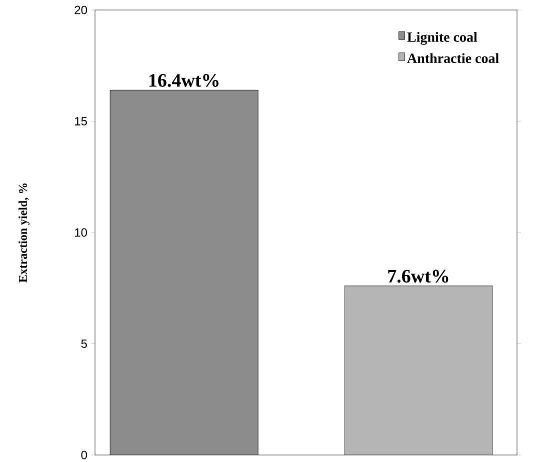 Image resolution: width=534 pixels, height=462 pixels. I want to click on y-tick-label: 10, so click(81, 232).